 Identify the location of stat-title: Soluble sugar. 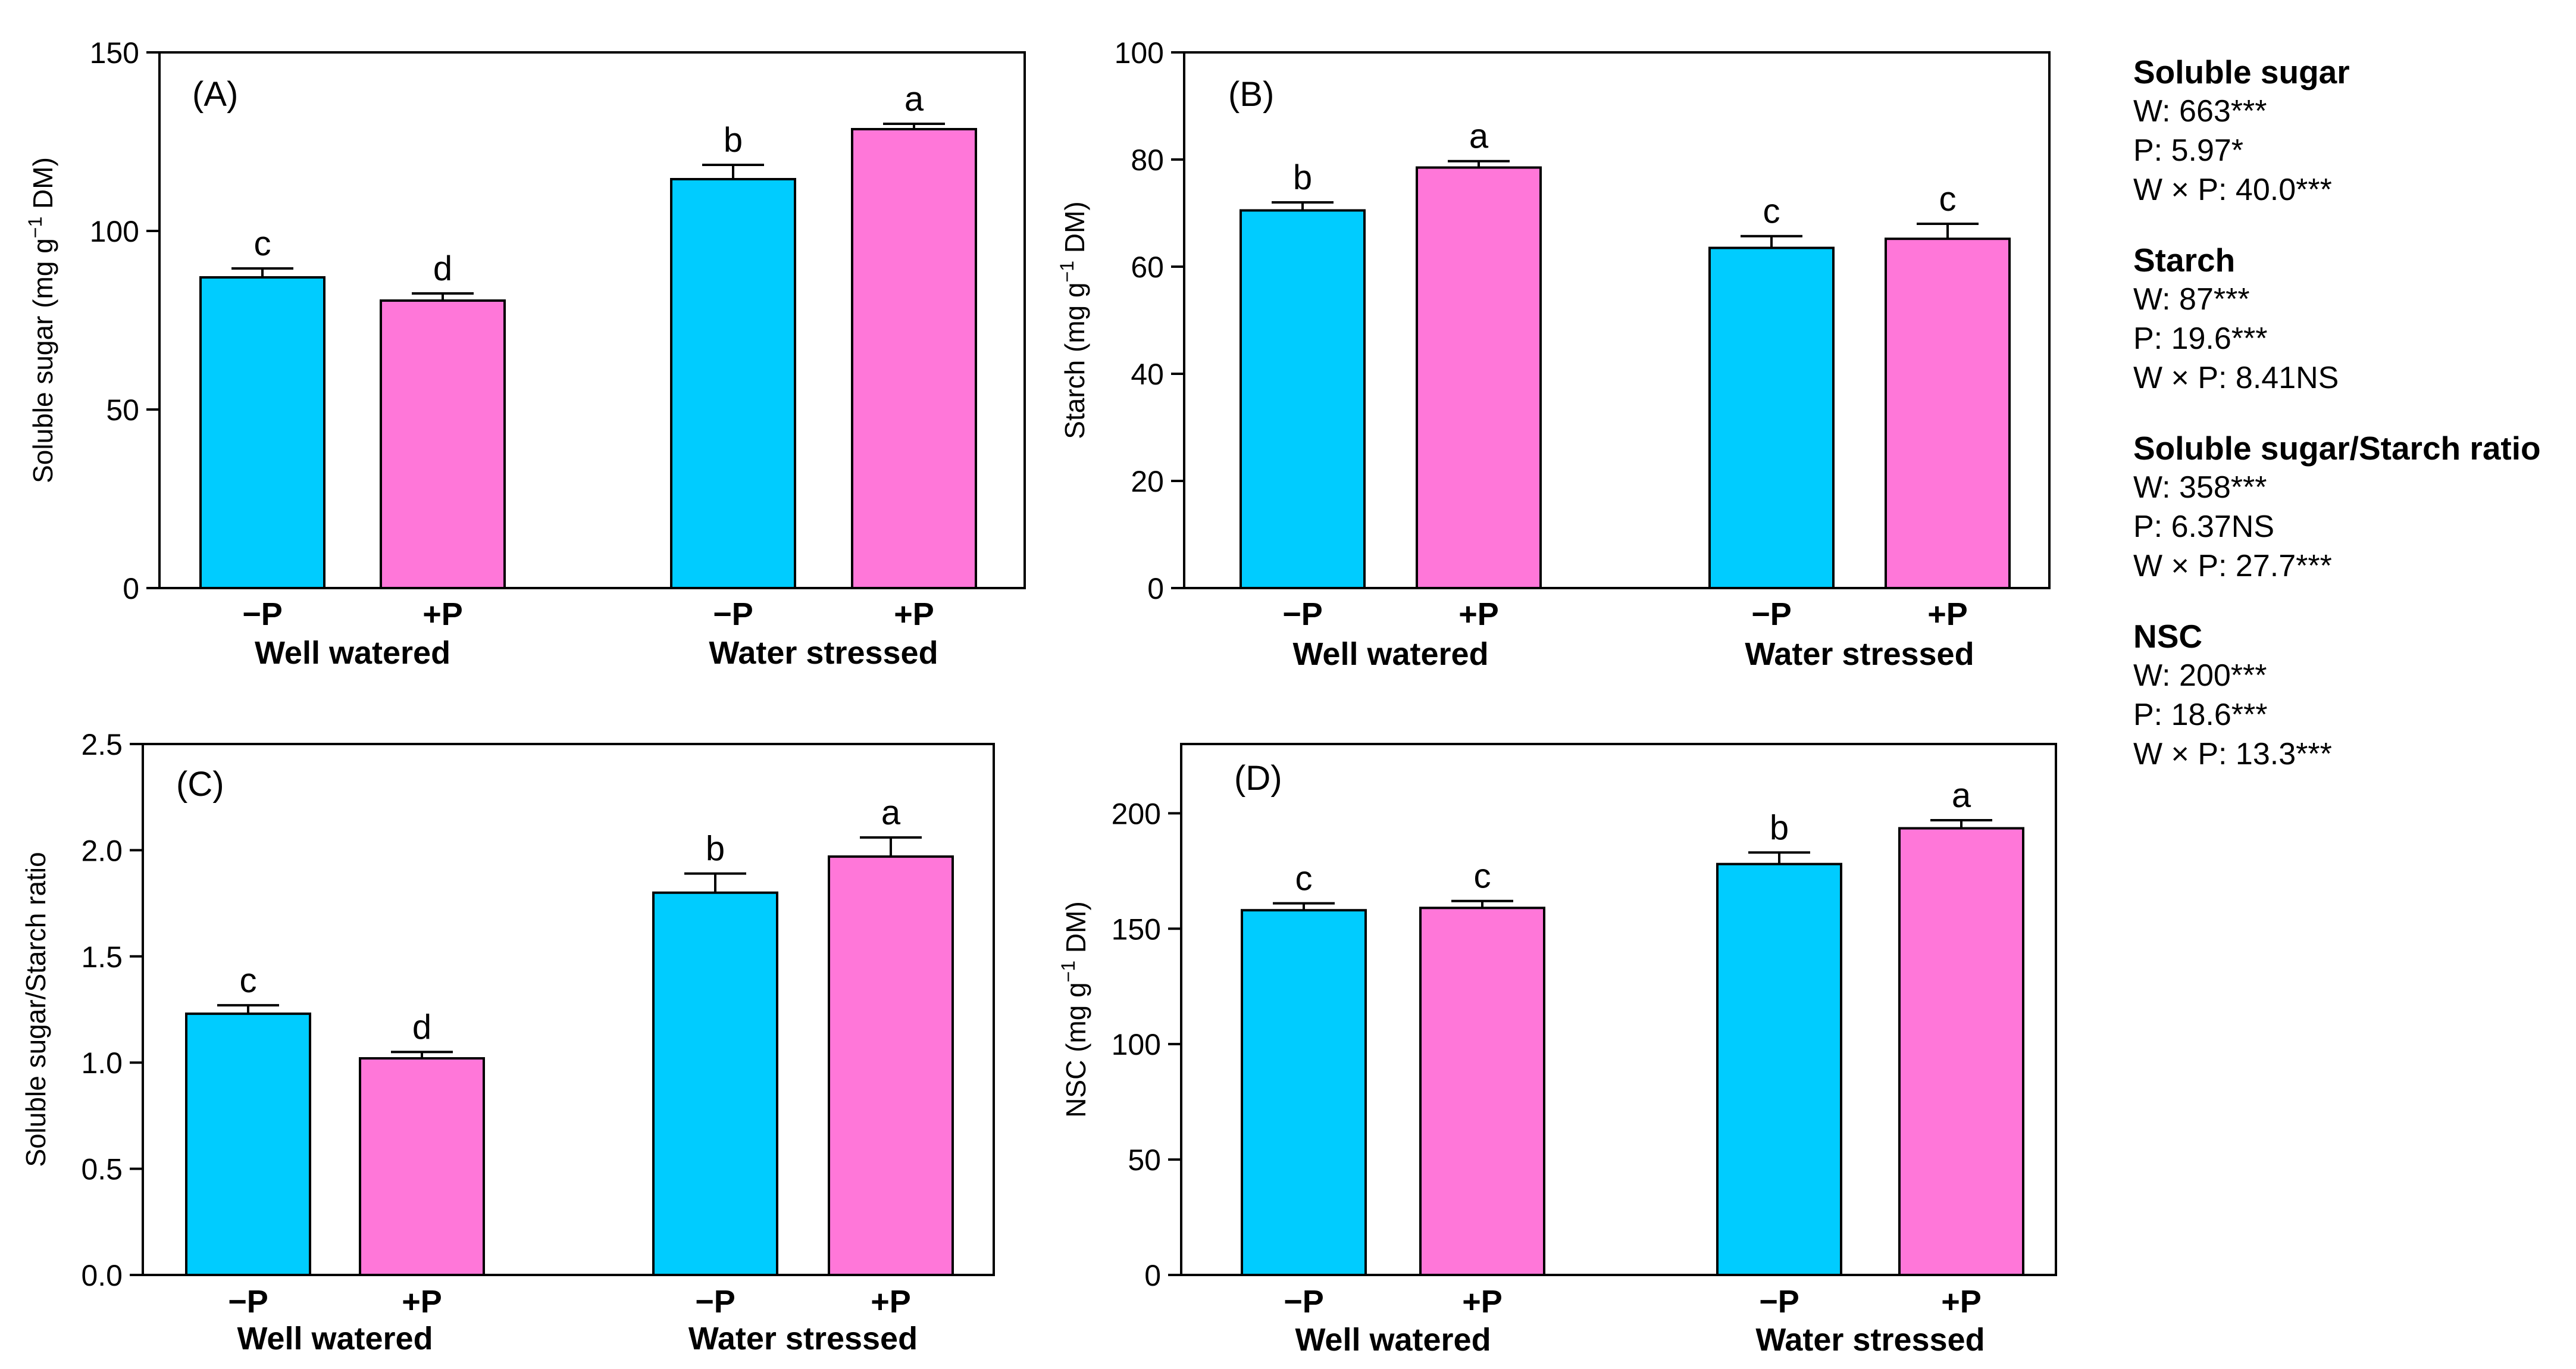
(2241, 72).